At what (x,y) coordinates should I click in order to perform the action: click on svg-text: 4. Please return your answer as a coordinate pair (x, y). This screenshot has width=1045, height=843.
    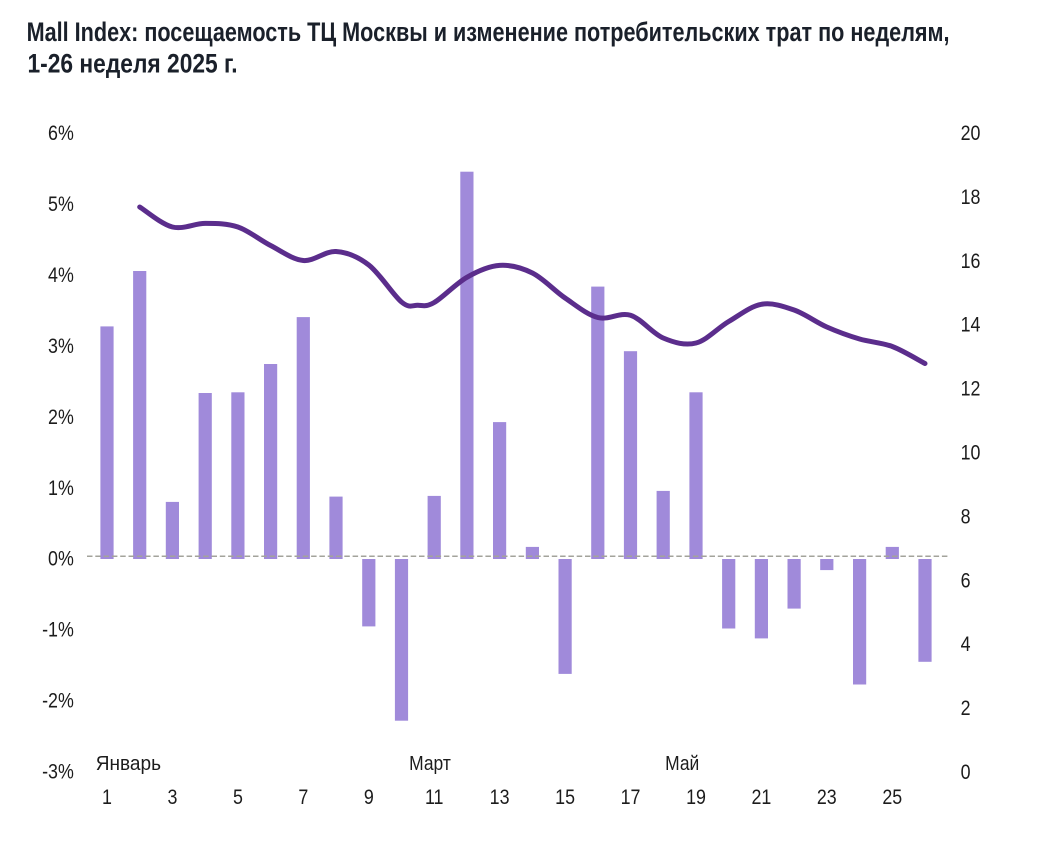
    Looking at the image, I should click on (966, 645).